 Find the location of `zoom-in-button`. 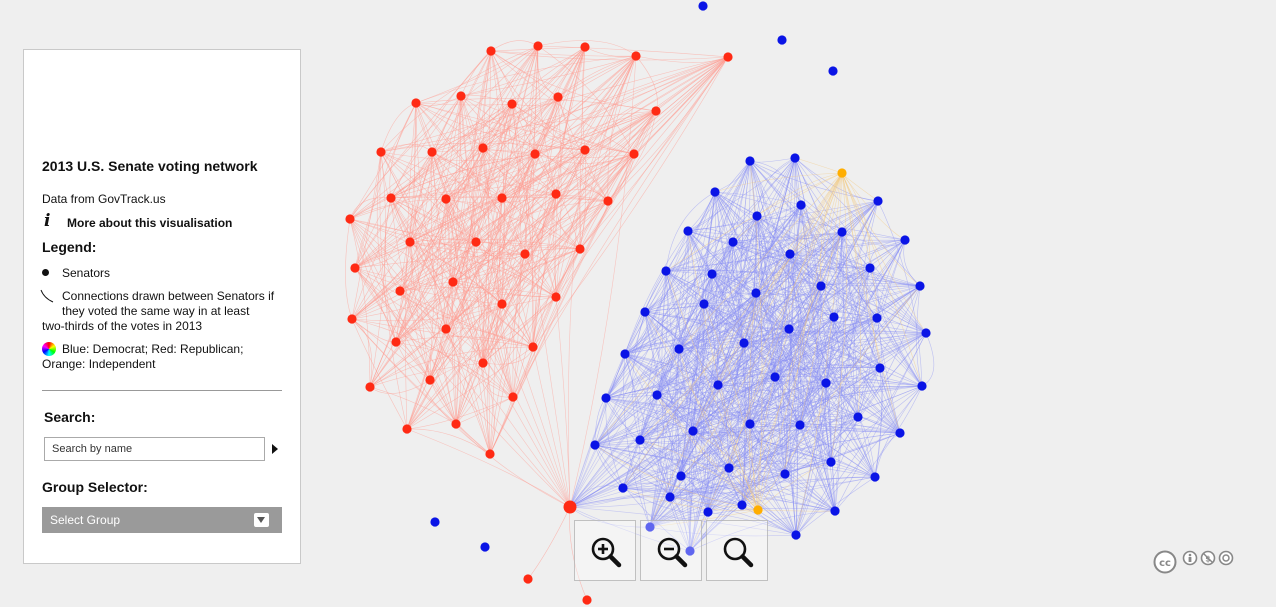

zoom-in-button is located at coordinates (605, 550).